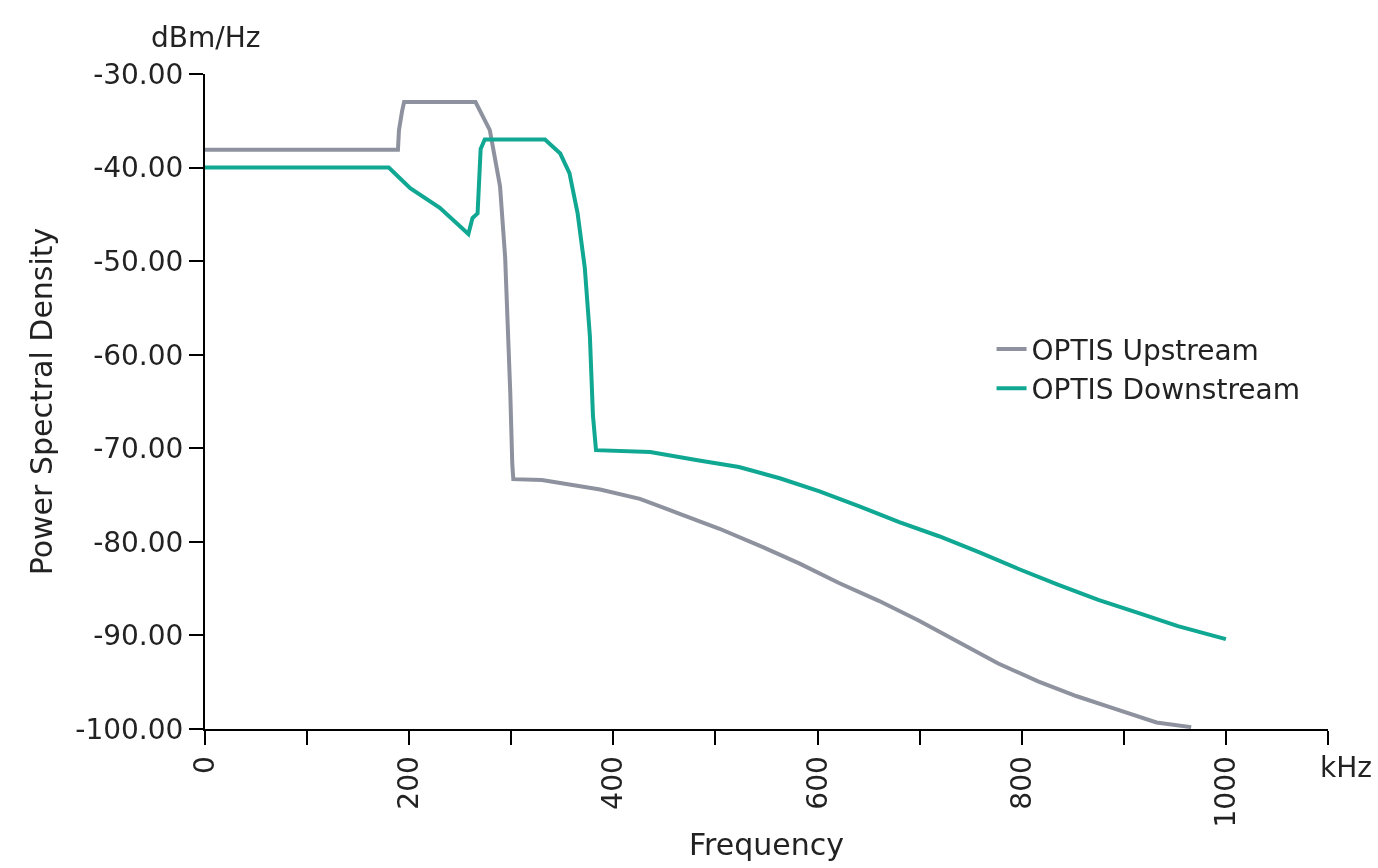 This screenshot has height=868, width=1378. Describe the element at coordinates (138, 636) in the screenshot. I see `y-tick-label: -90.00` at that location.